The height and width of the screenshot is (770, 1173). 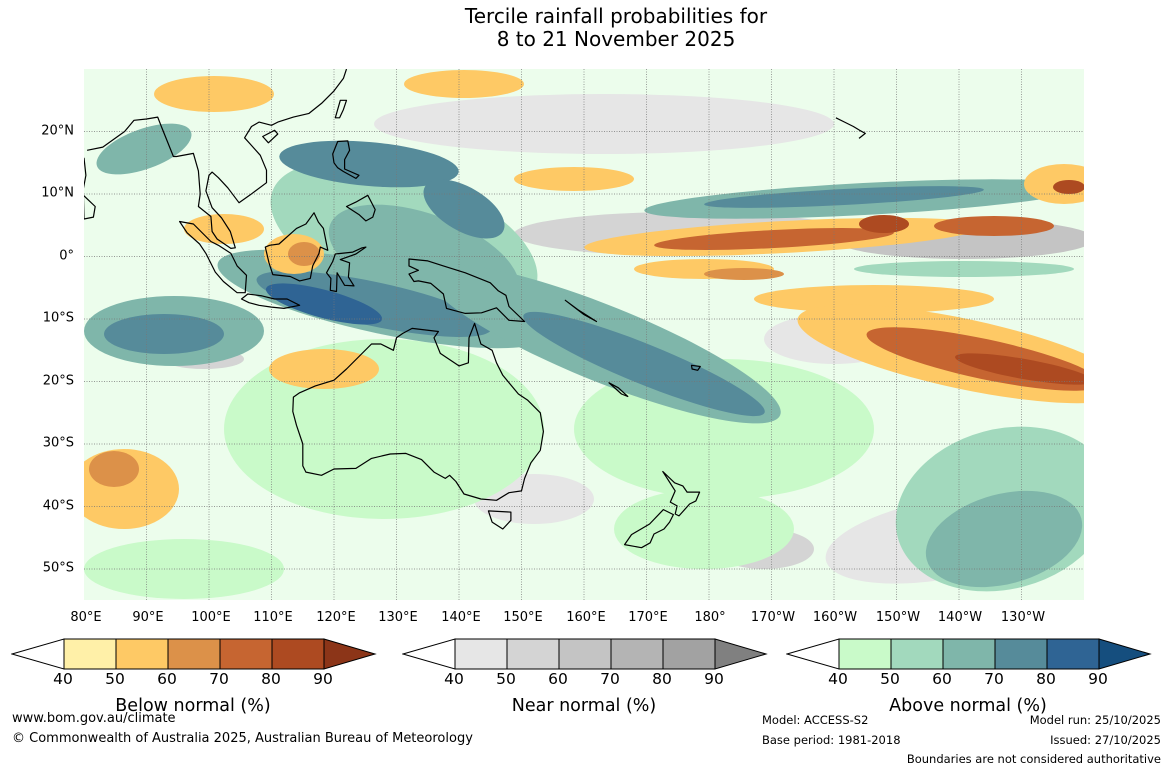 I want to click on borneo-coastline, so click(x=296, y=247).